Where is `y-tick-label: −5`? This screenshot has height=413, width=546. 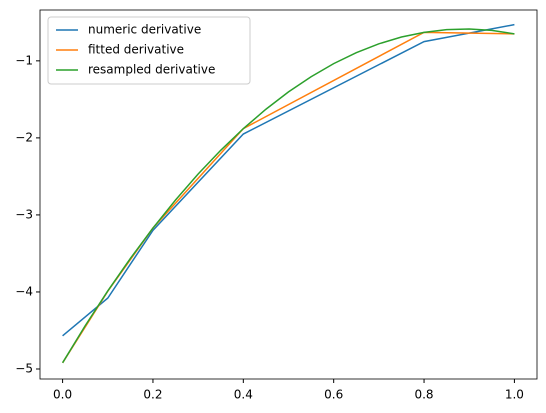 y-tick-label: −5 is located at coordinates (24, 368).